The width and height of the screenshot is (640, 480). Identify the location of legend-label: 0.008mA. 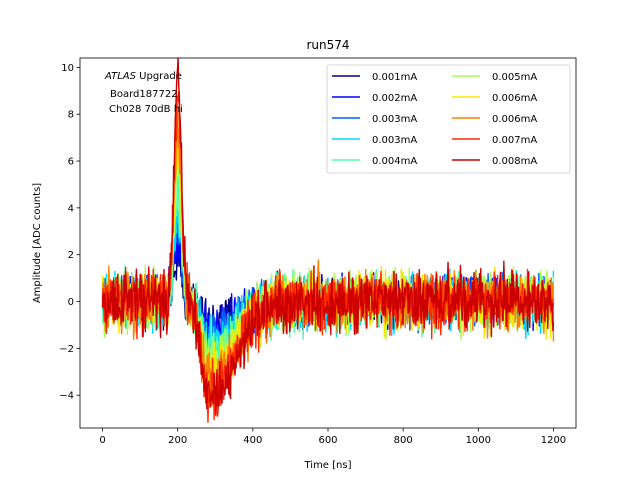
(514, 161).